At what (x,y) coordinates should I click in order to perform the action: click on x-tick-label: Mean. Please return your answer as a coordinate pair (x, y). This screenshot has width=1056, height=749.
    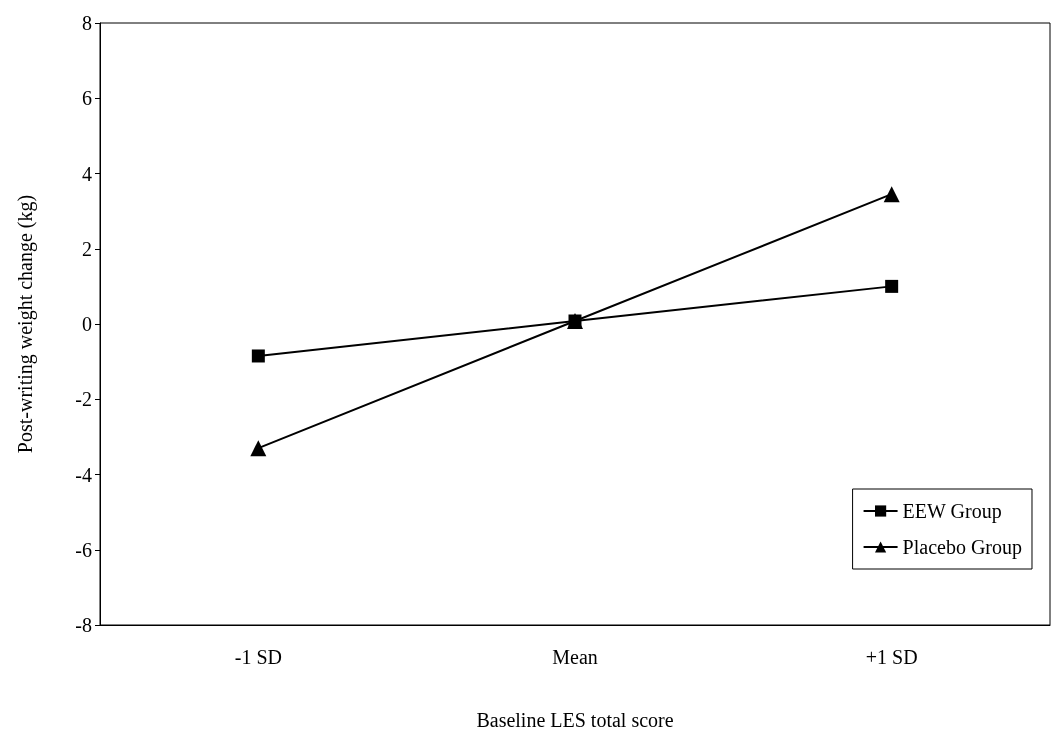
    Looking at the image, I should click on (575, 657).